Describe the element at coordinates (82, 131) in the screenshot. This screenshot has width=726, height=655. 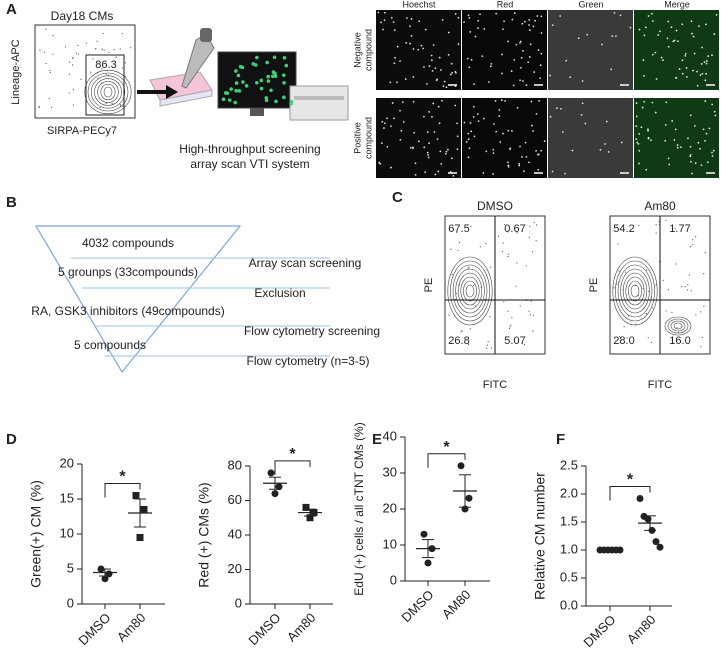
I see `x-axis-label: SIRPA-PECy7` at that location.